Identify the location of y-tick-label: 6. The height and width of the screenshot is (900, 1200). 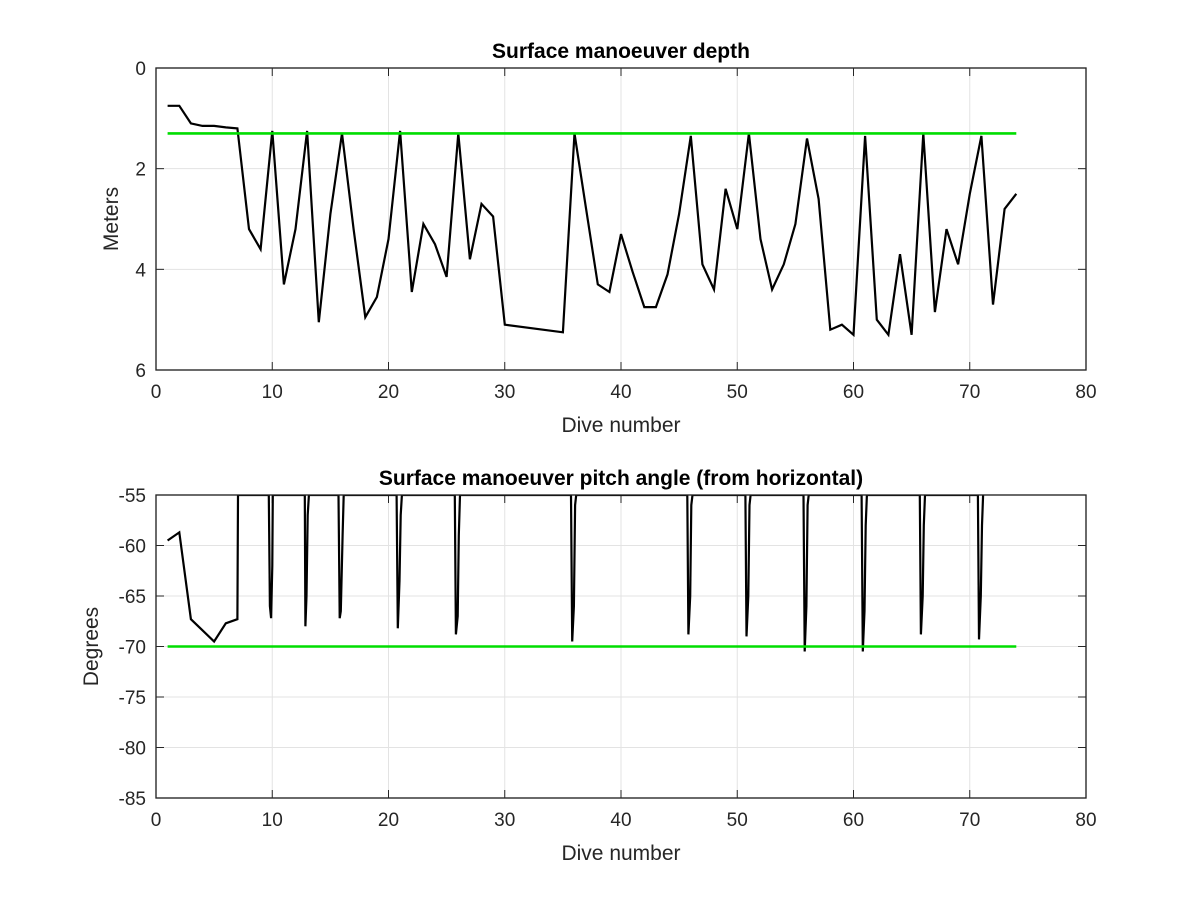
(140, 371).